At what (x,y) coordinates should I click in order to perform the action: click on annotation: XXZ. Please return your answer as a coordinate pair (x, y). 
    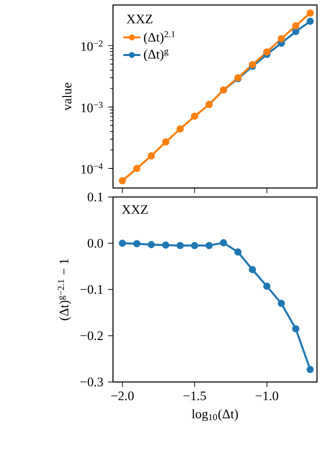
    Looking at the image, I should click on (135, 209).